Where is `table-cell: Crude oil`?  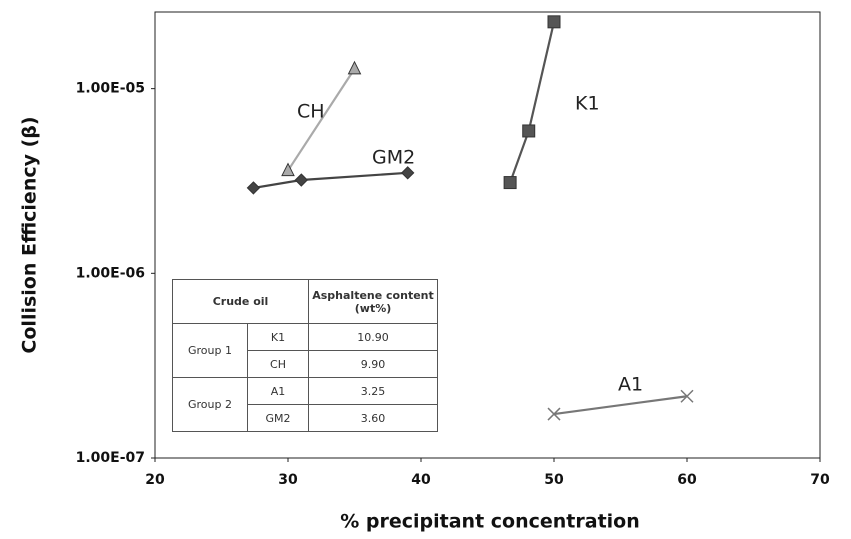 table-cell: Crude oil is located at coordinates (240, 301).